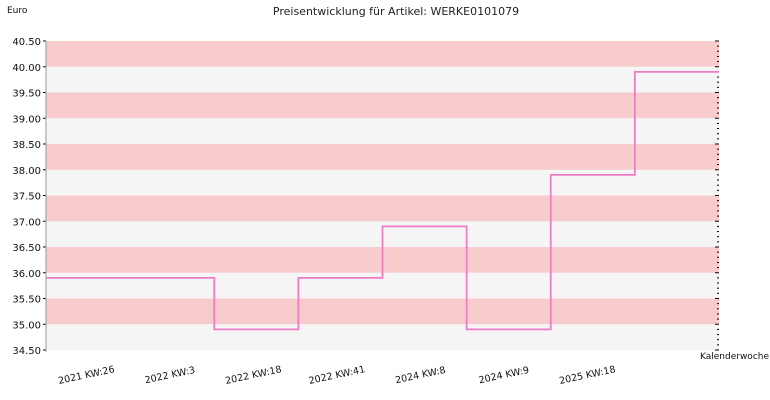  Describe the element at coordinates (26, 325) in the screenshot. I see `y-tick-label: 35.00` at that location.